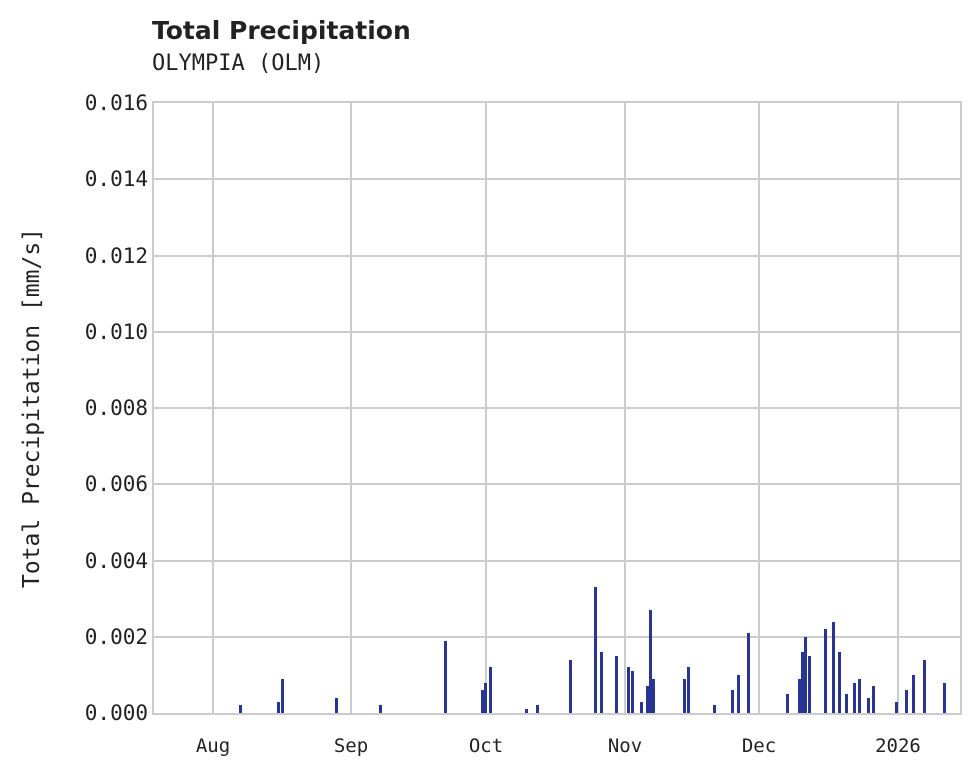 The image size is (980, 780). Describe the element at coordinates (486, 746) in the screenshot. I see `x-tick-label: Oct` at that location.